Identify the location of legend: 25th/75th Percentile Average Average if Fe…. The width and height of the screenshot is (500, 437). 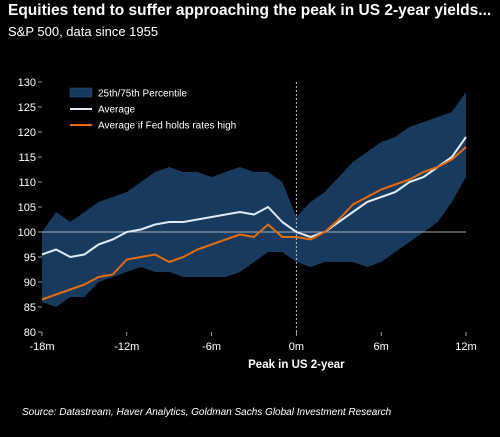
(152, 109).